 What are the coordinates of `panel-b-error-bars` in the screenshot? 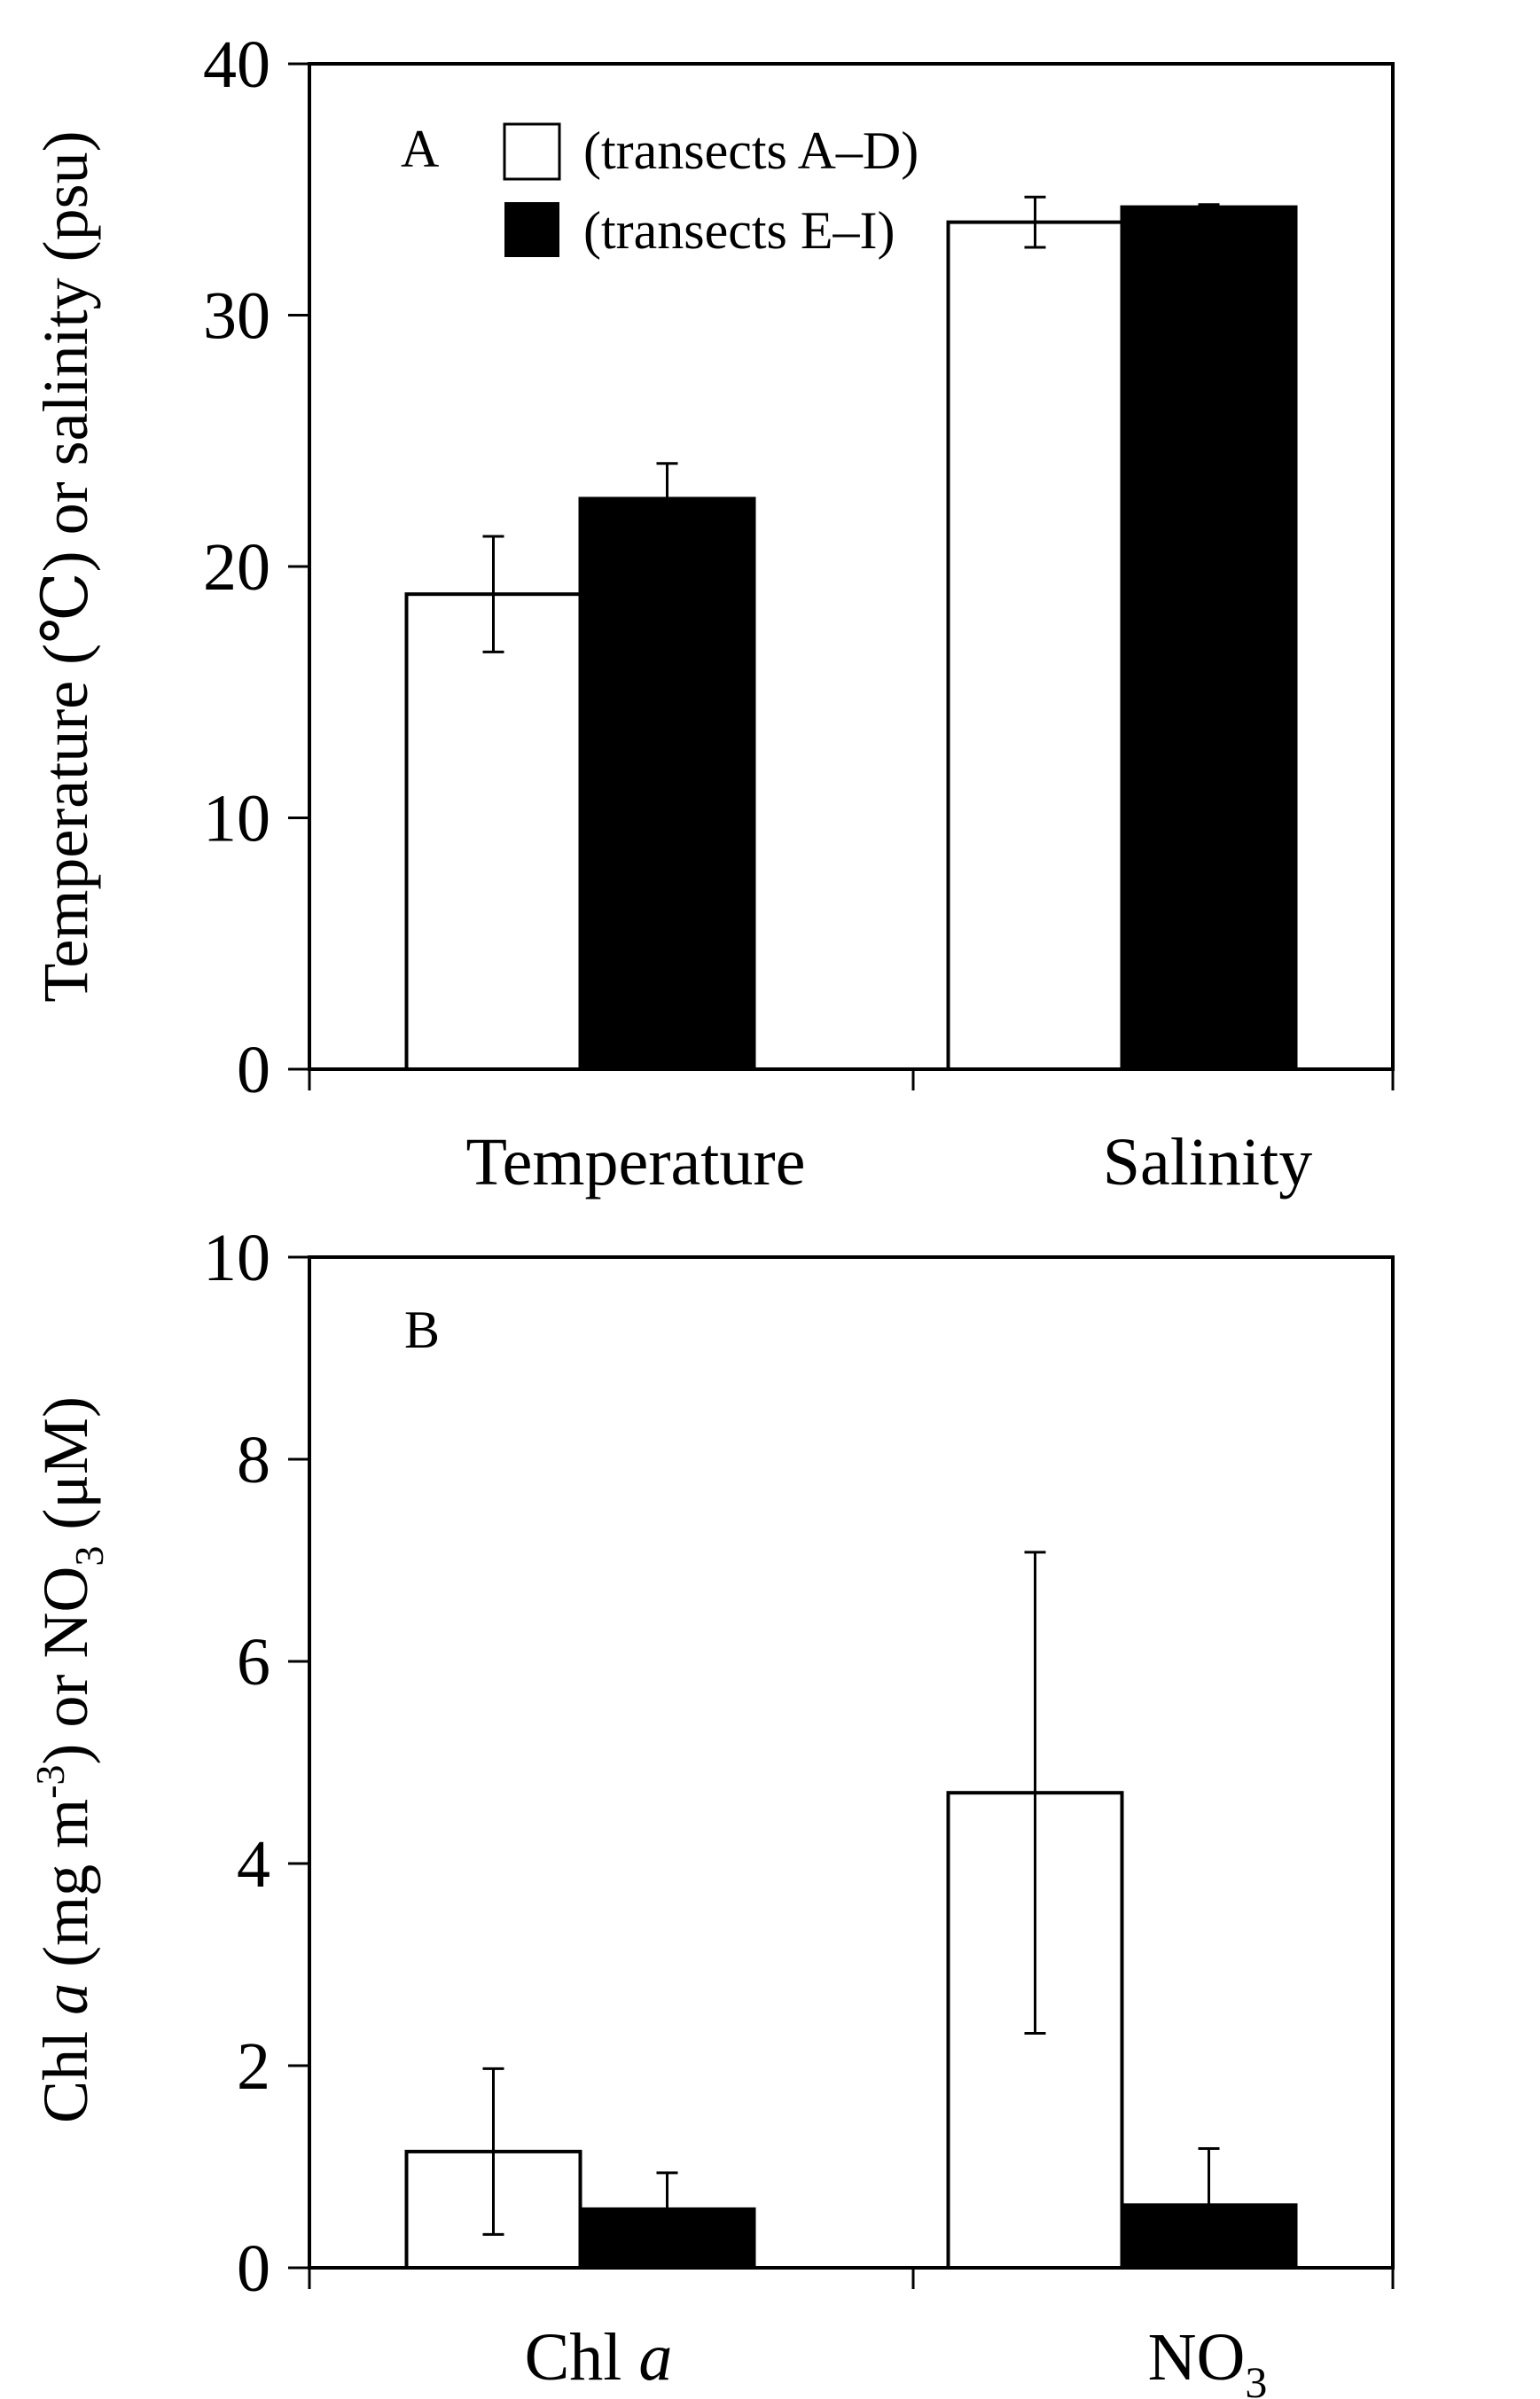 It's located at (851, 1907).